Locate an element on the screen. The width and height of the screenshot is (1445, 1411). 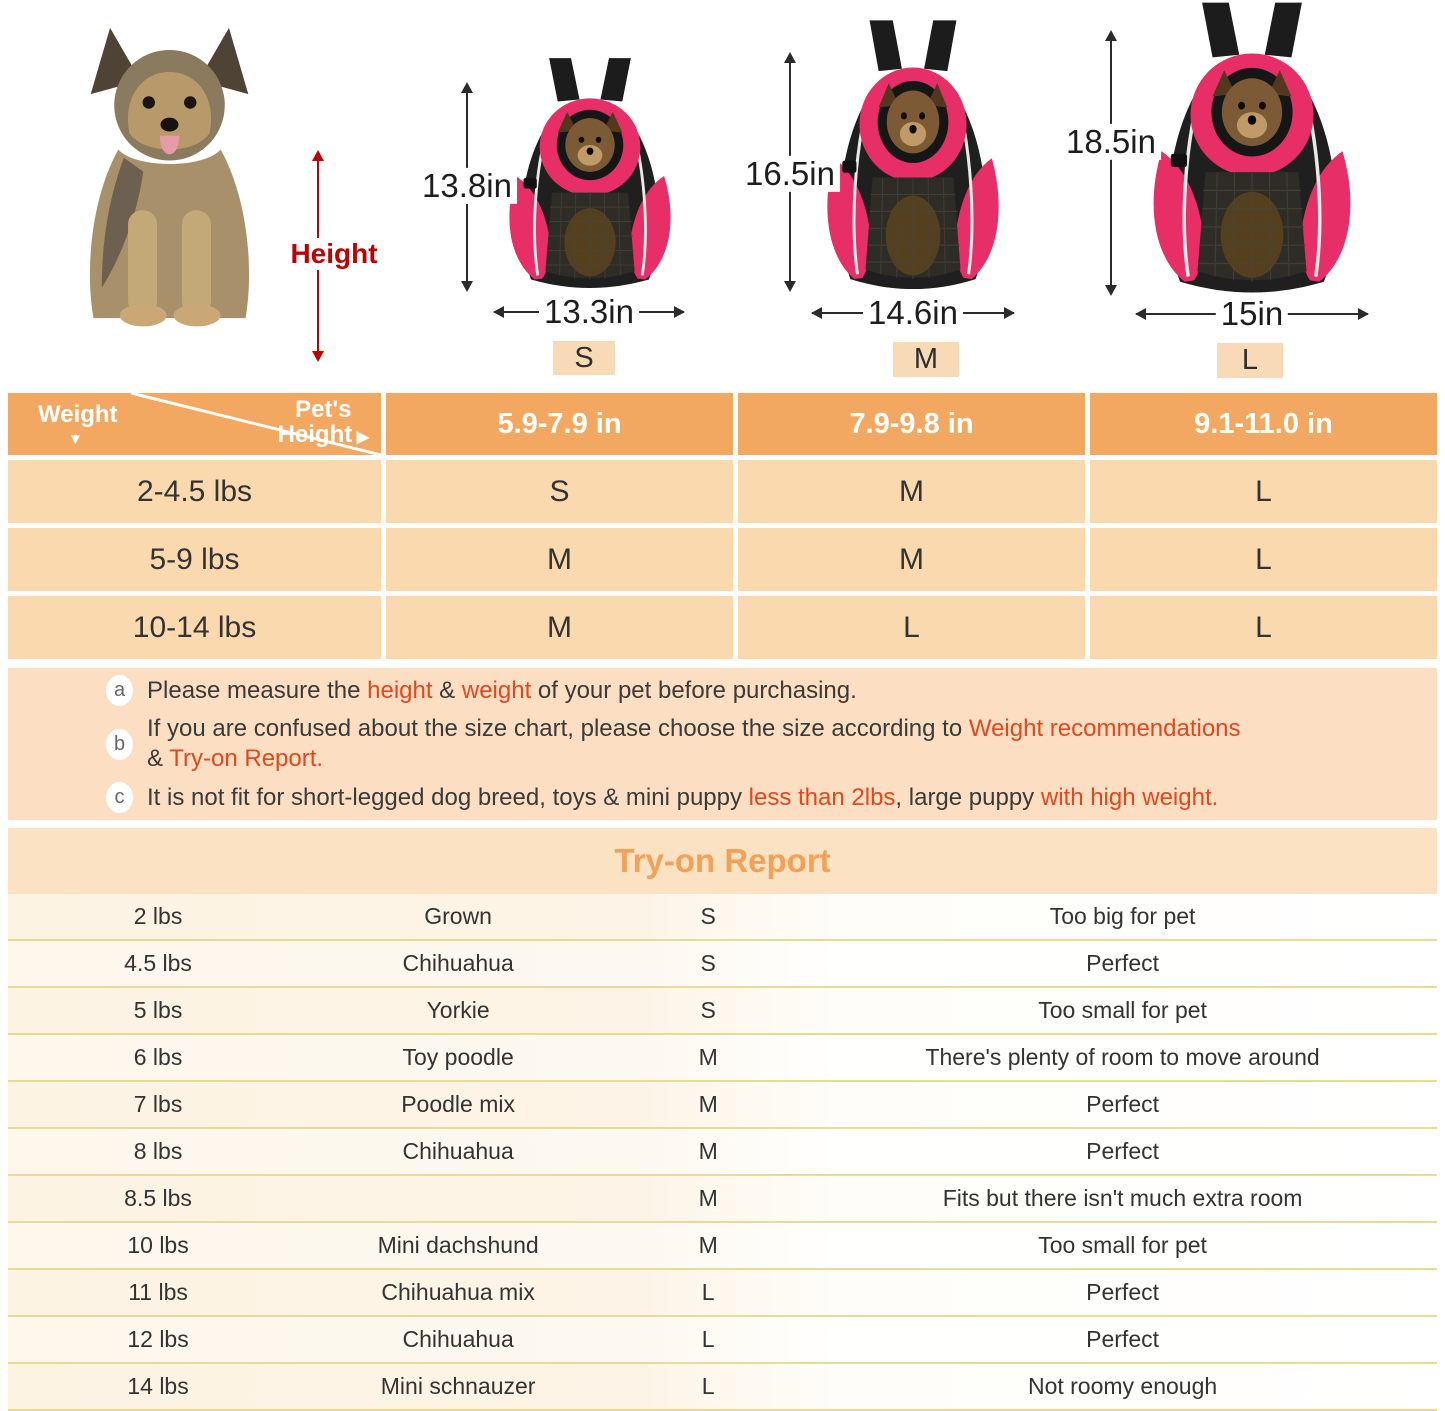
tryon-weight: 5 lbs is located at coordinates (158, 1010).